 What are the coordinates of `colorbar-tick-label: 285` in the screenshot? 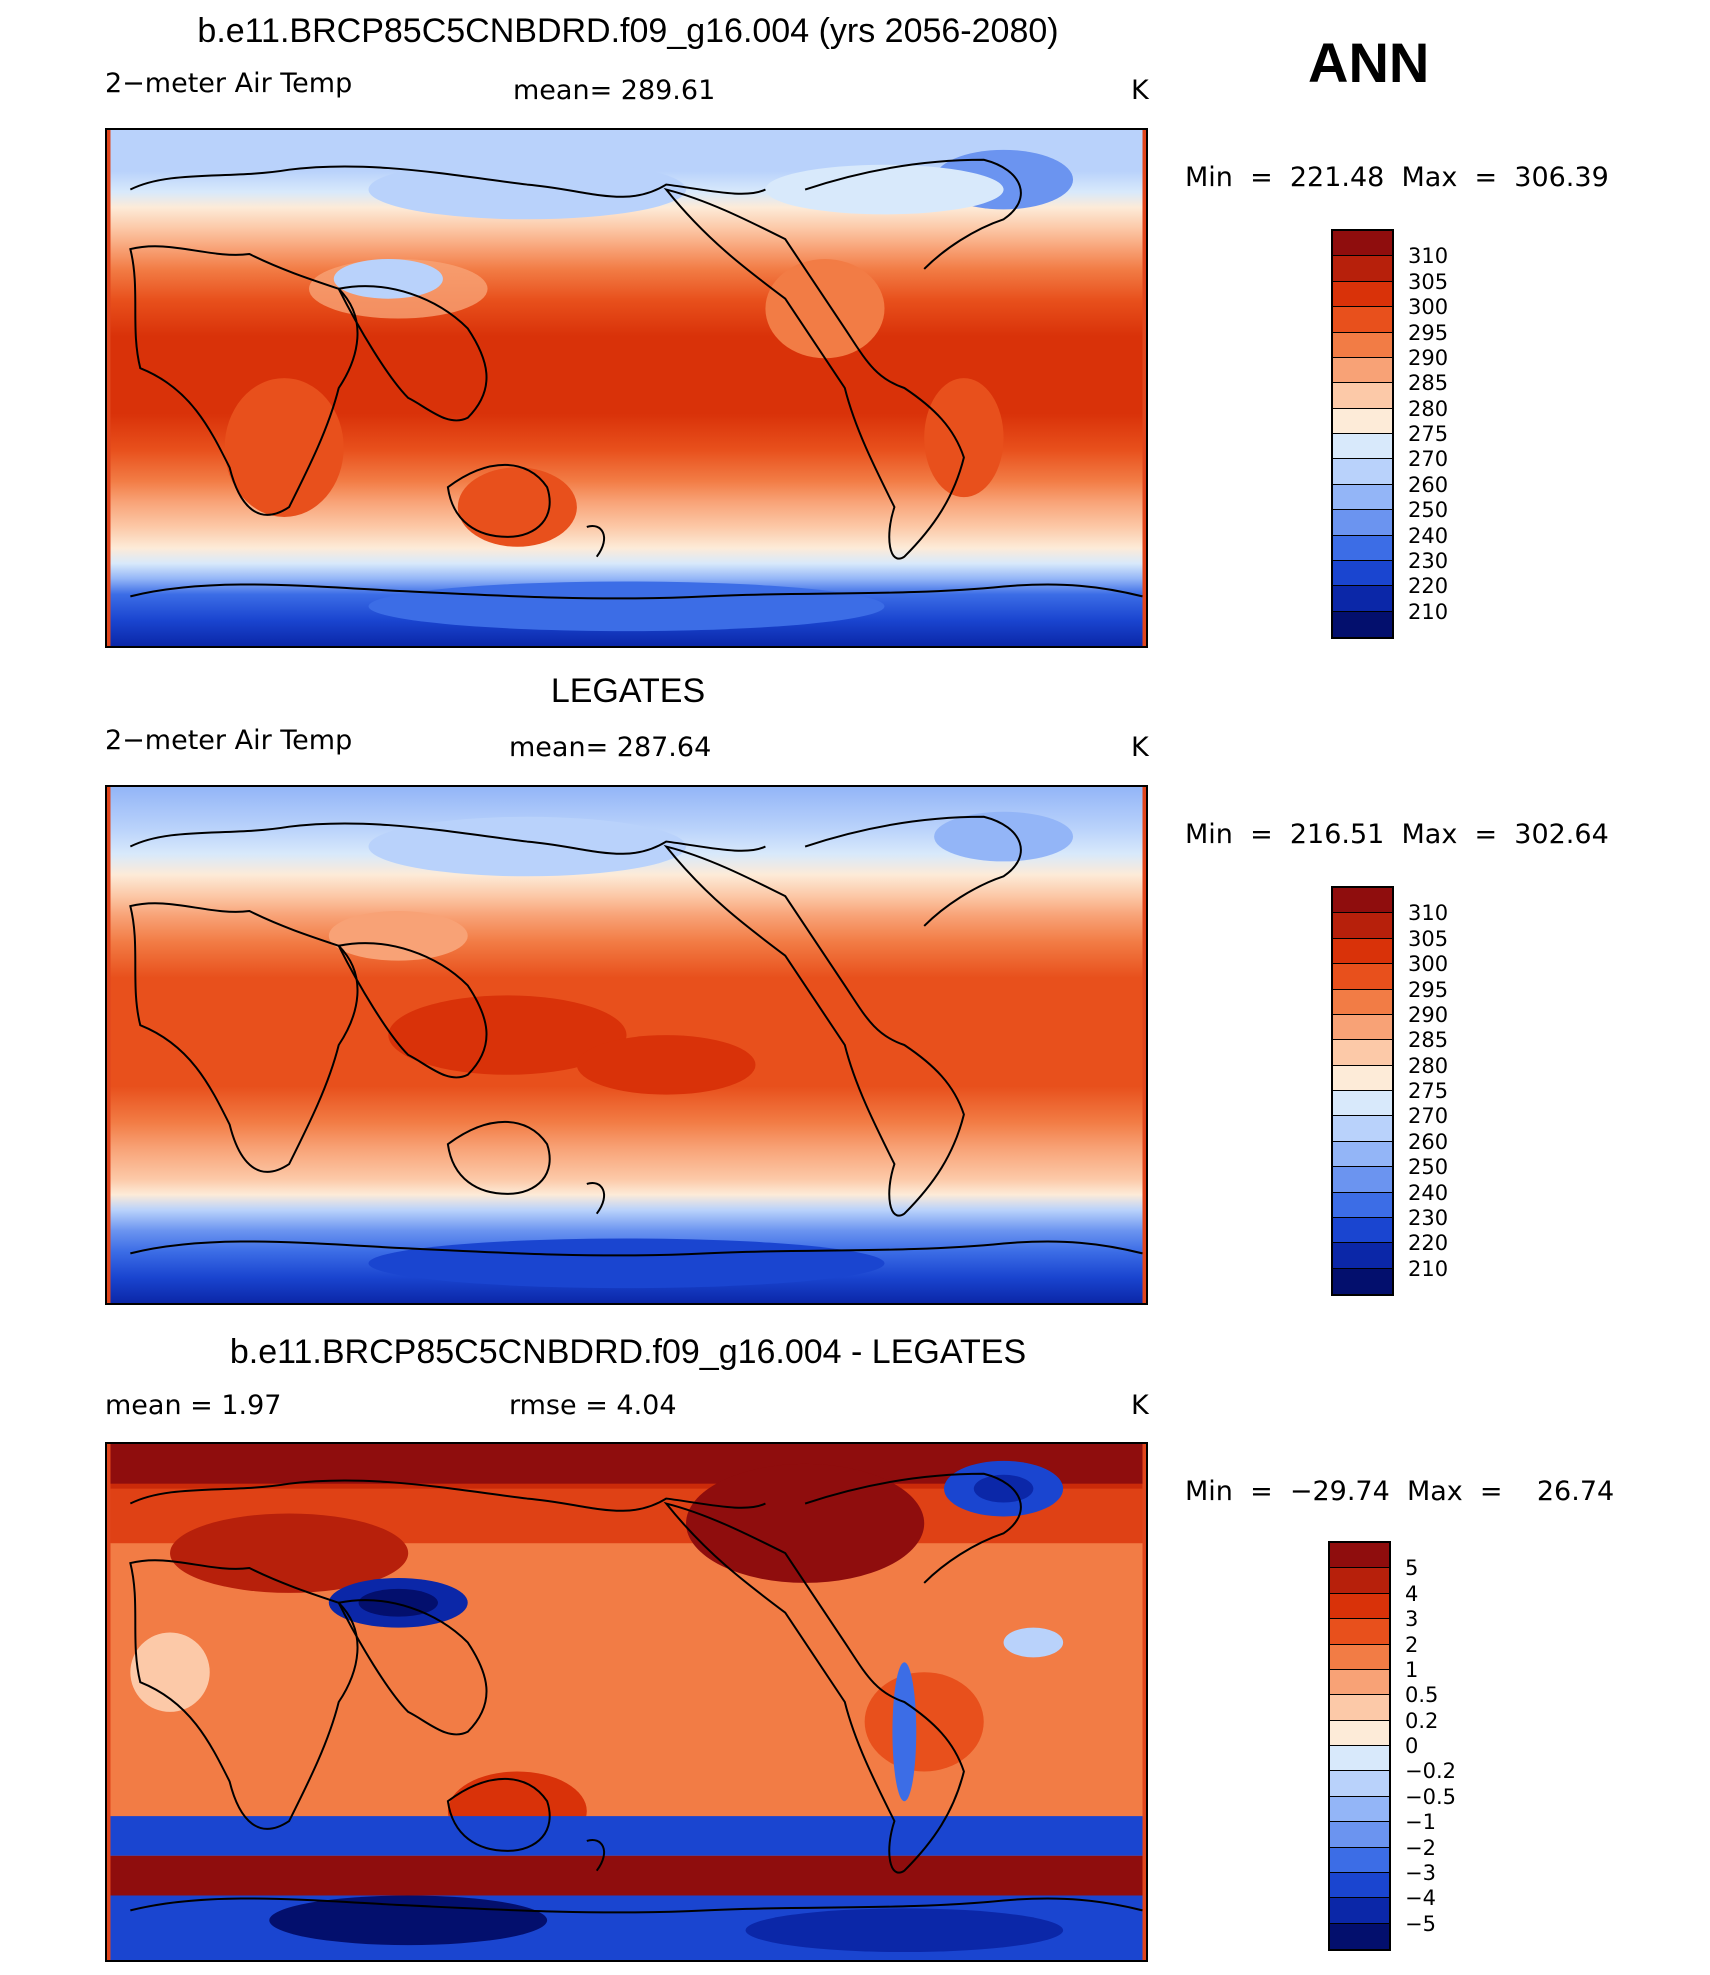 It's located at (1428, 383).